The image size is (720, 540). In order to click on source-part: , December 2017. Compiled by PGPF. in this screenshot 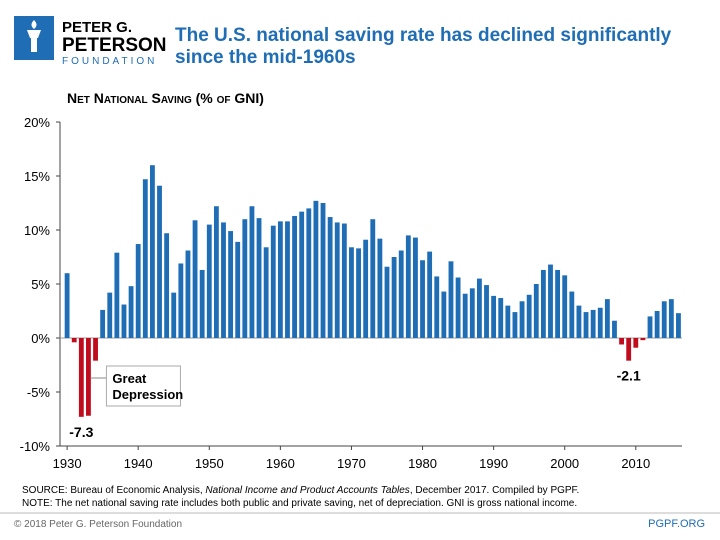, I will do `click(495, 490)`.